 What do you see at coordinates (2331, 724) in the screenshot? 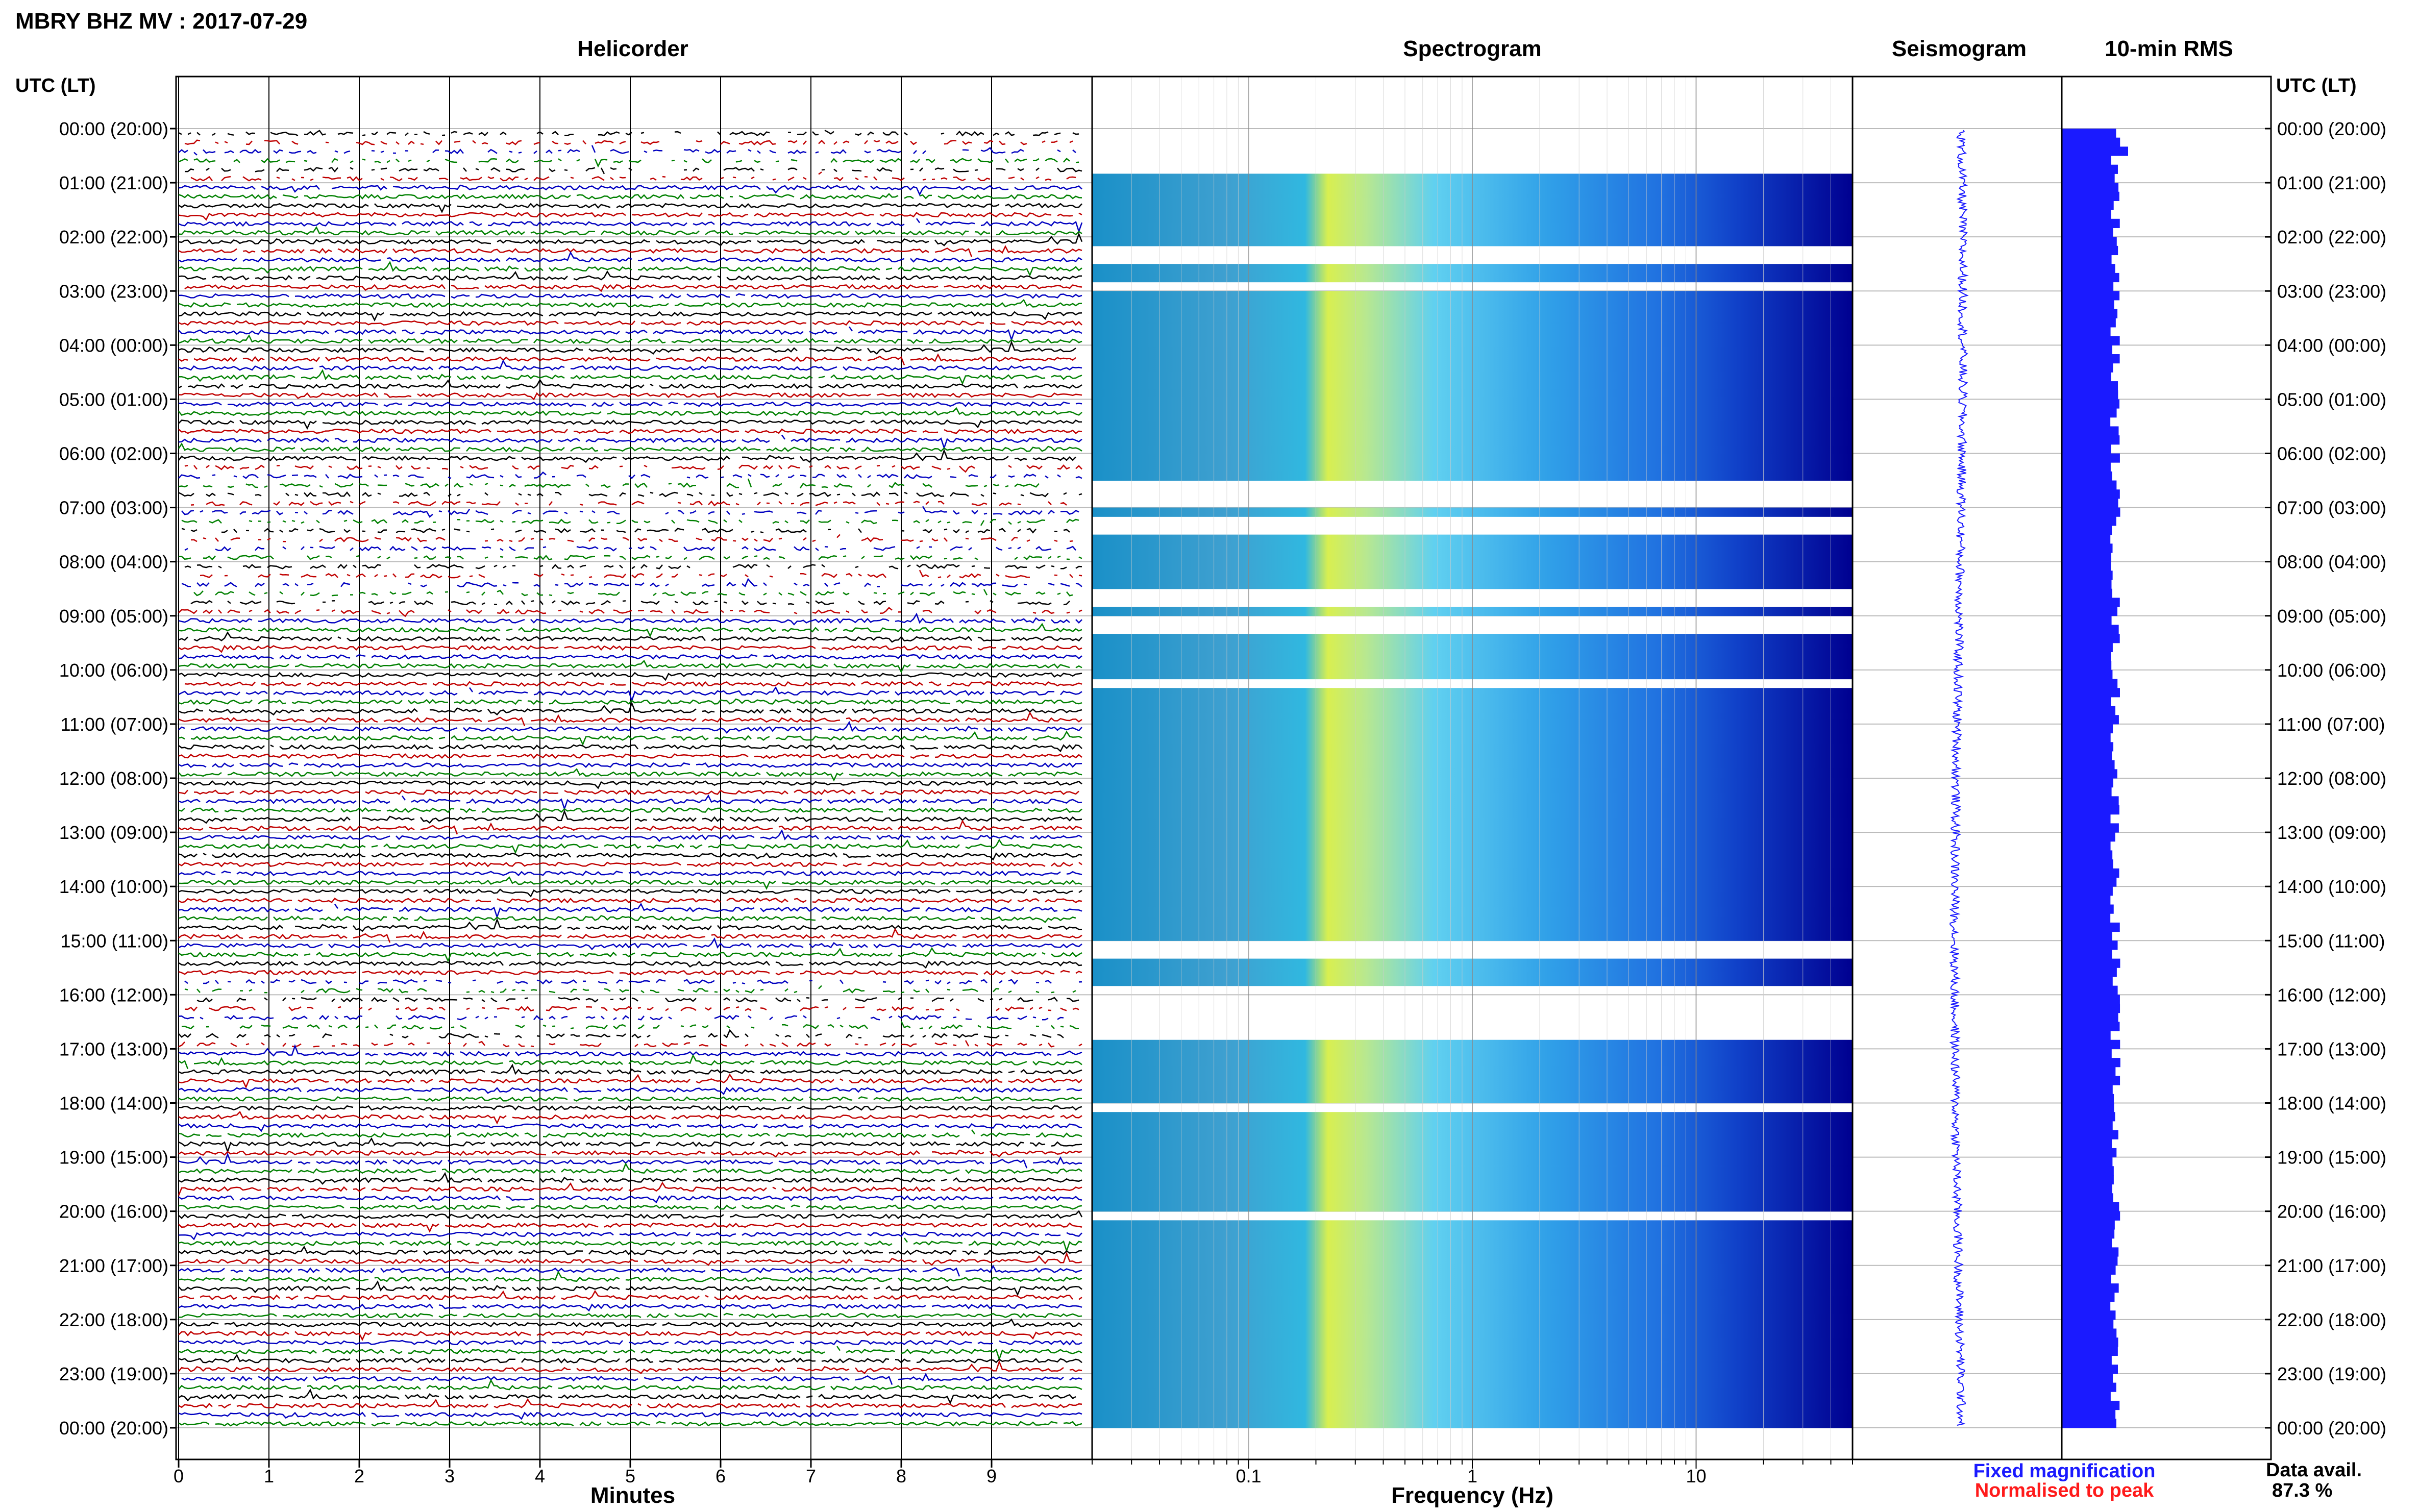
I see `hour-label-right: 11:00 (07:00)` at bounding box center [2331, 724].